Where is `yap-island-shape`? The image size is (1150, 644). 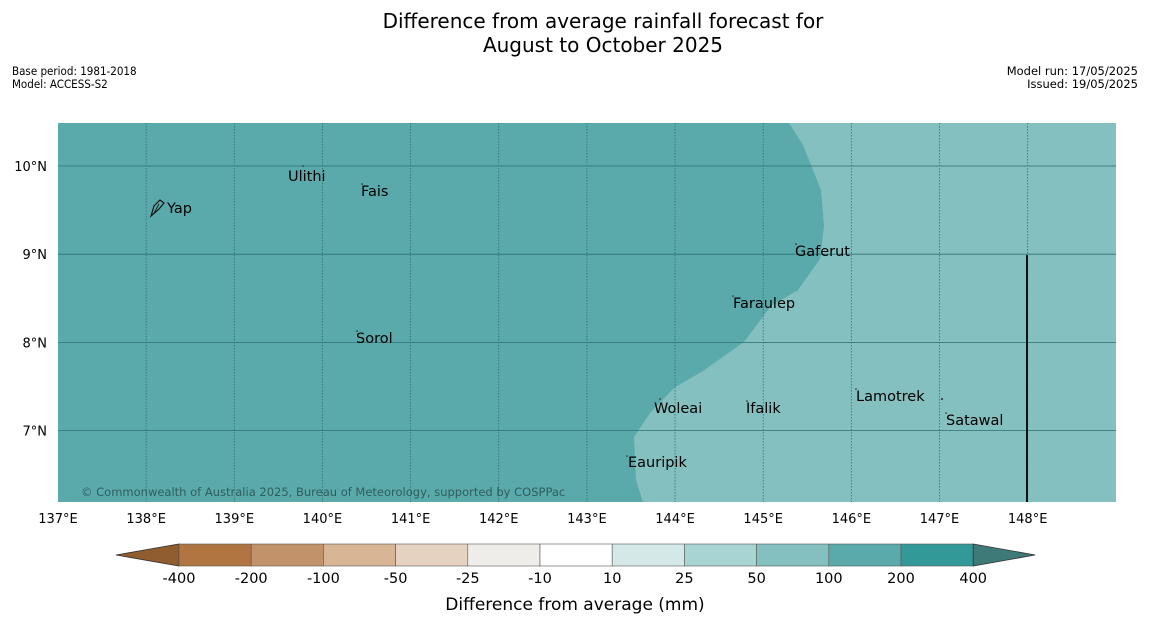
yap-island-shape is located at coordinates (157, 208).